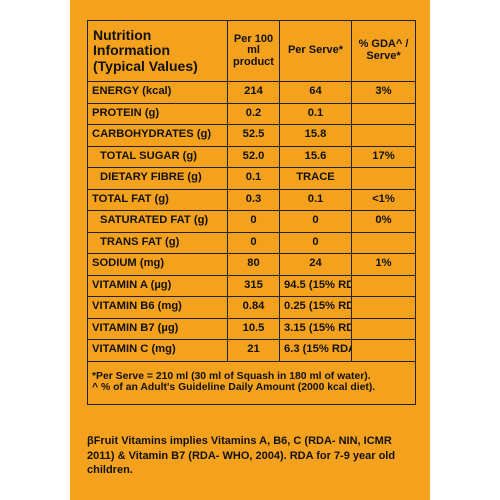  Describe the element at coordinates (315, 135) in the screenshot. I see `value-per-serve: 15.8` at that location.